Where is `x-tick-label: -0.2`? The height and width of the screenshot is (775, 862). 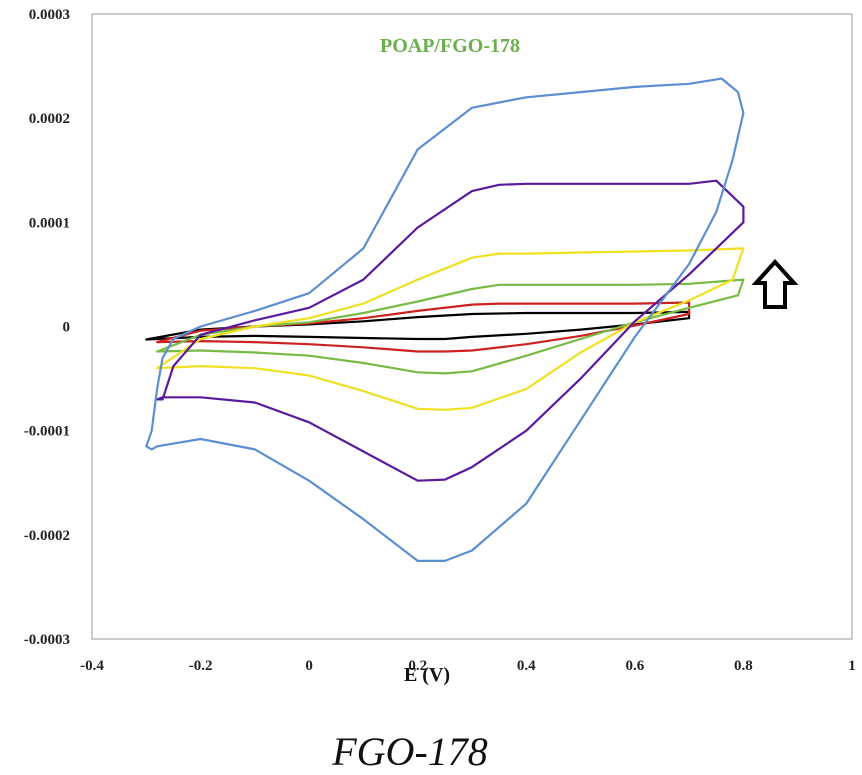 x-tick-label: -0.2 is located at coordinates (201, 666).